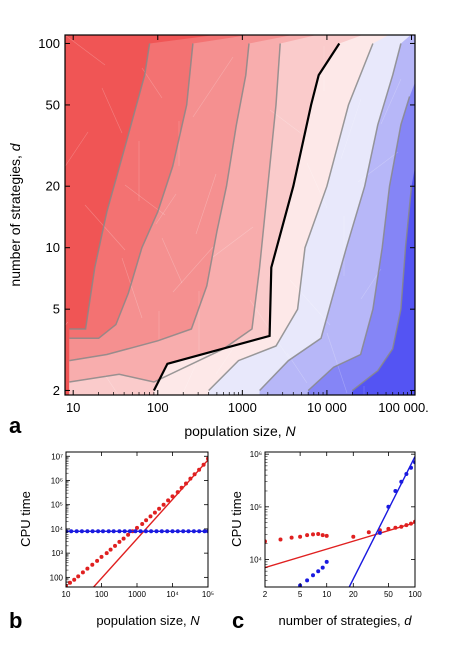 This screenshot has height=645, width=450. What do you see at coordinates (15, 218) in the screenshot?
I see `y-axis-label-text: number of strategies,` at bounding box center [15, 218].